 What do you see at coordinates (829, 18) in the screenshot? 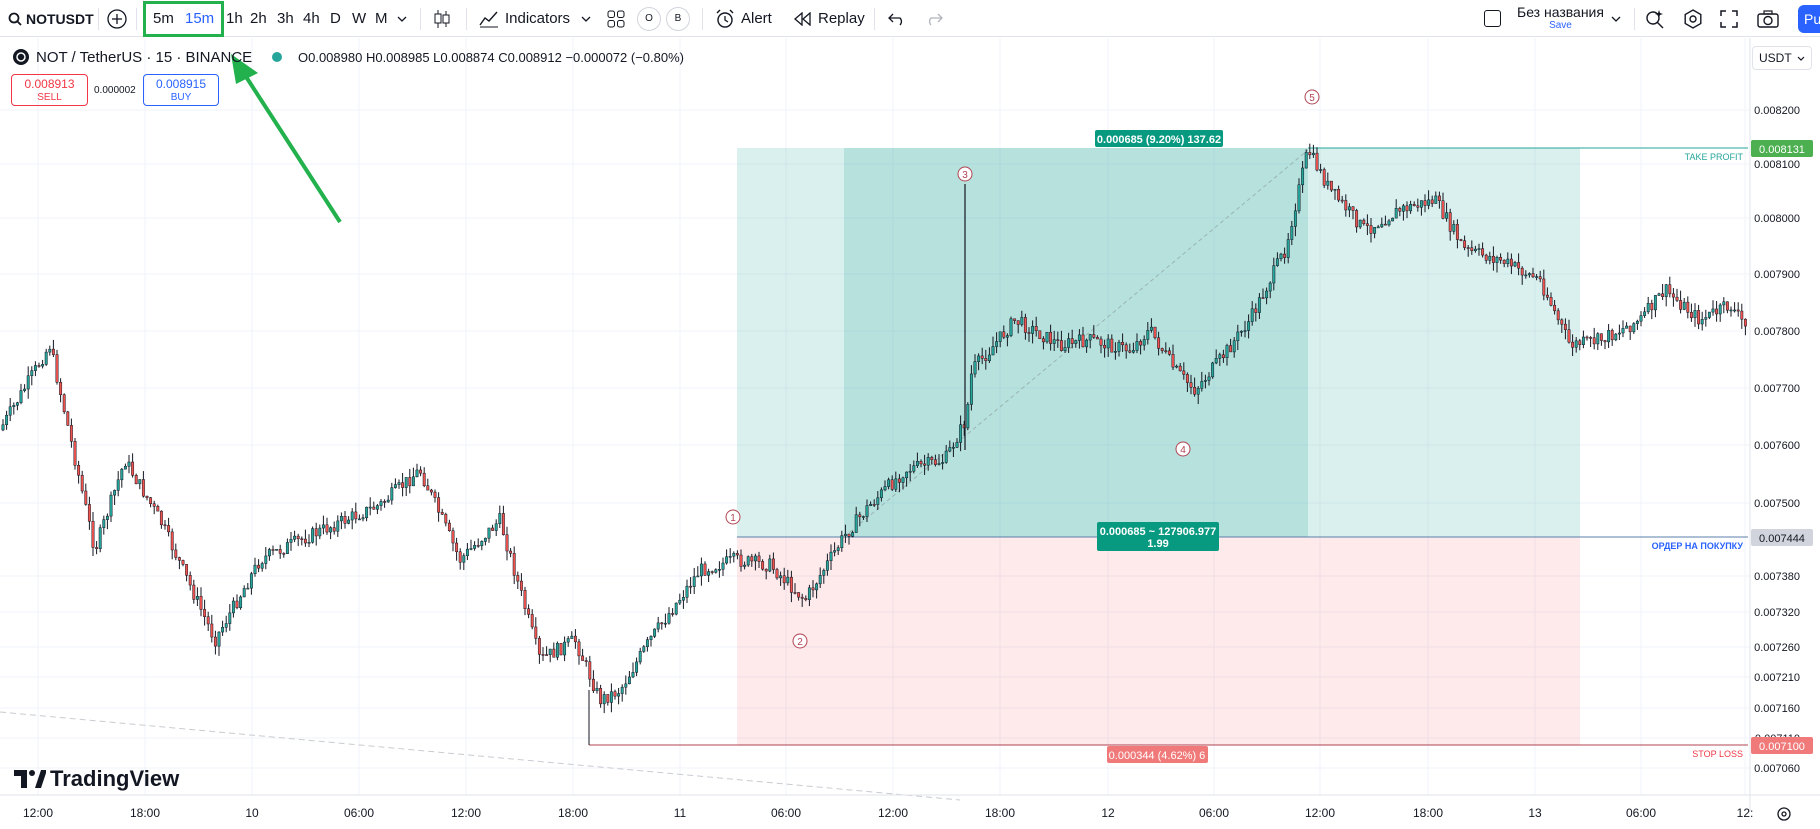
I see `replay-button: Replay` at bounding box center [829, 18].